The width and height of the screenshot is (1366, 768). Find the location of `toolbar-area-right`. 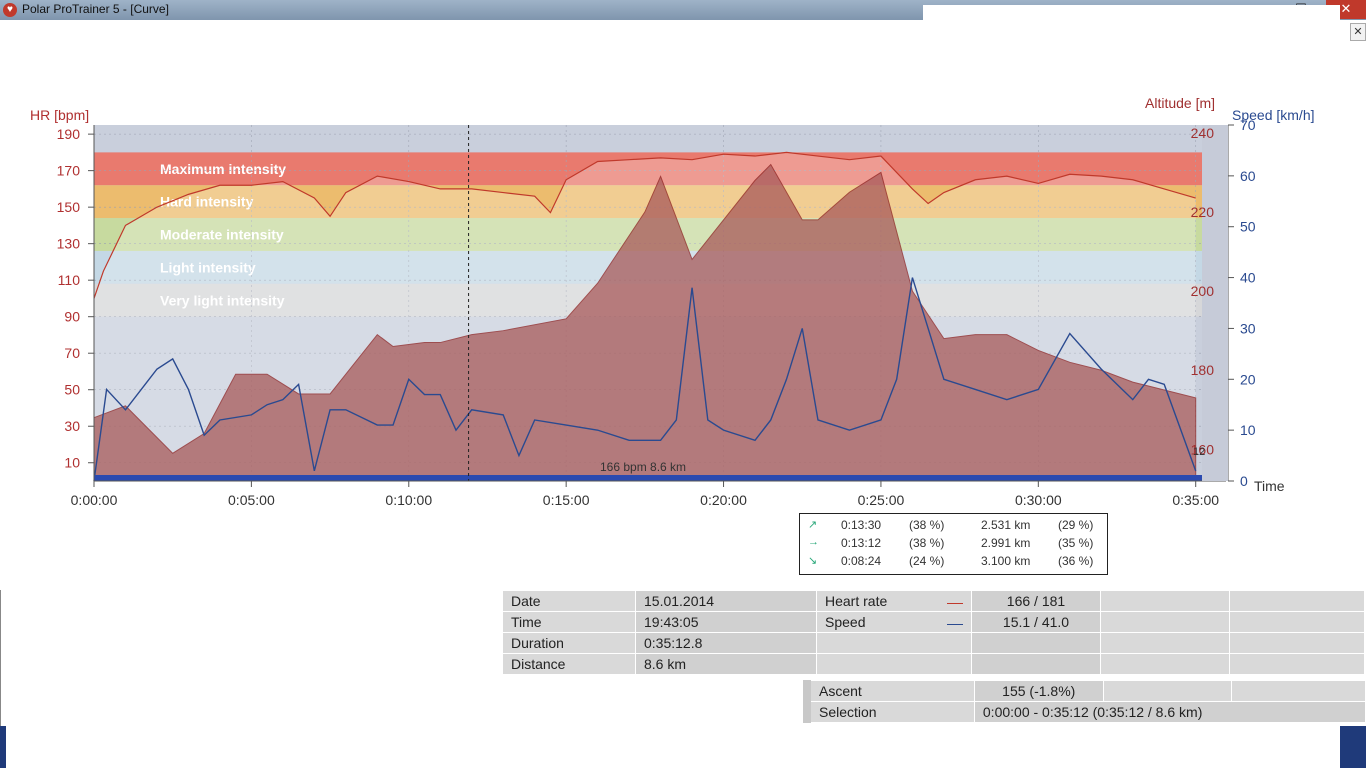

toolbar-area-right is located at coordinates (1131, 44).